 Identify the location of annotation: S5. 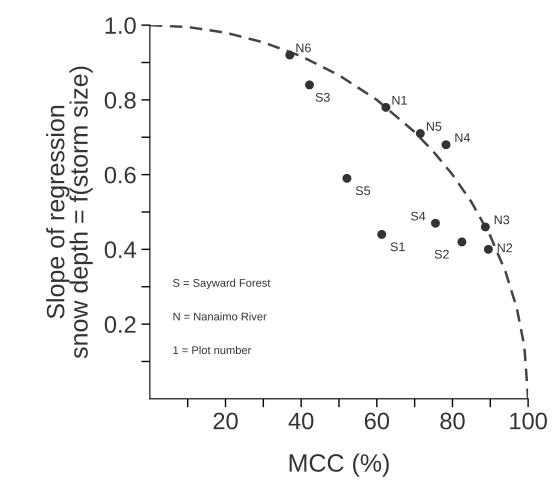
(363, 191).